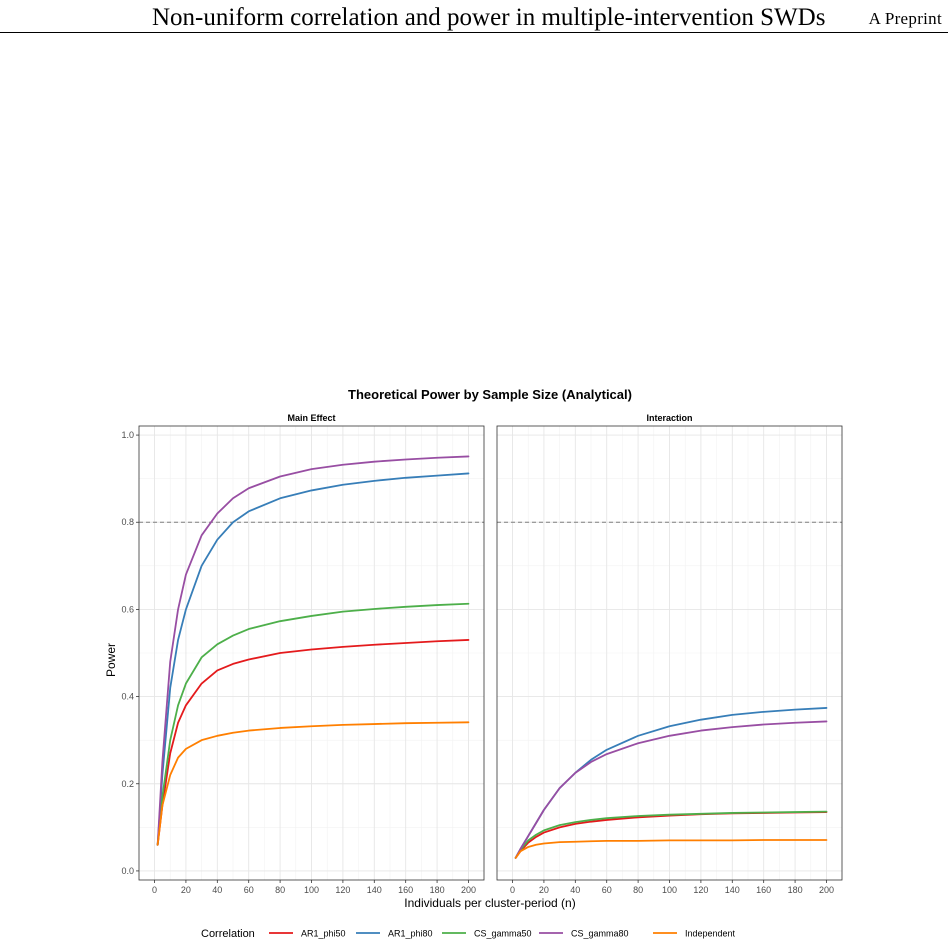 This screenshot has height=944, width=948. I want to click on legend-entry: AR1_phi50, so click(323, 934).